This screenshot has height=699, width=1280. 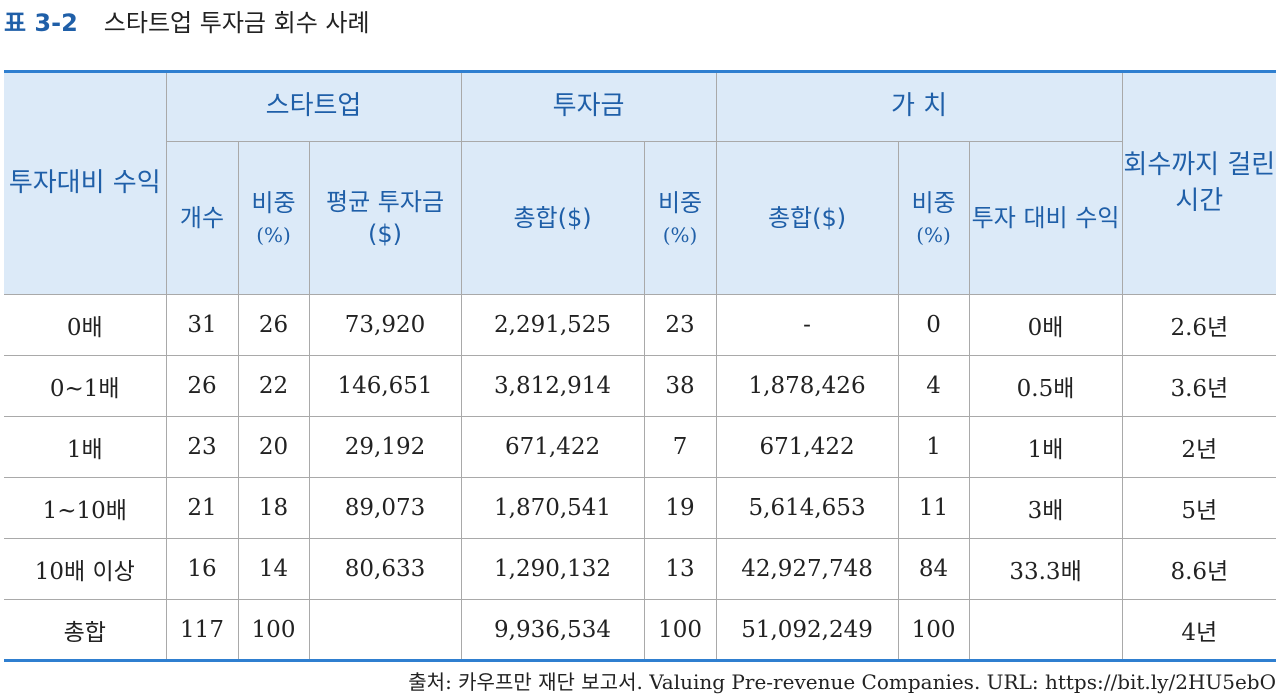 I want to click on cell-count: 117, so click(x=202, y=630).